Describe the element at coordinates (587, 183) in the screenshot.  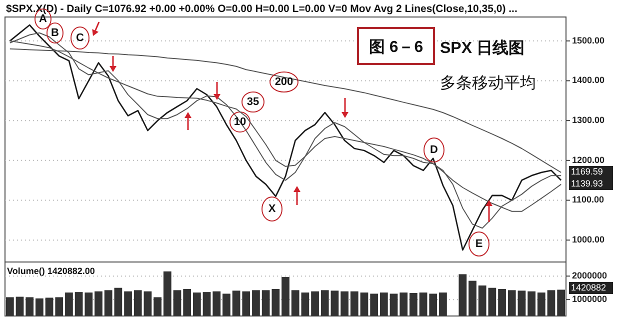
I see `text: 1139.93` at that location.